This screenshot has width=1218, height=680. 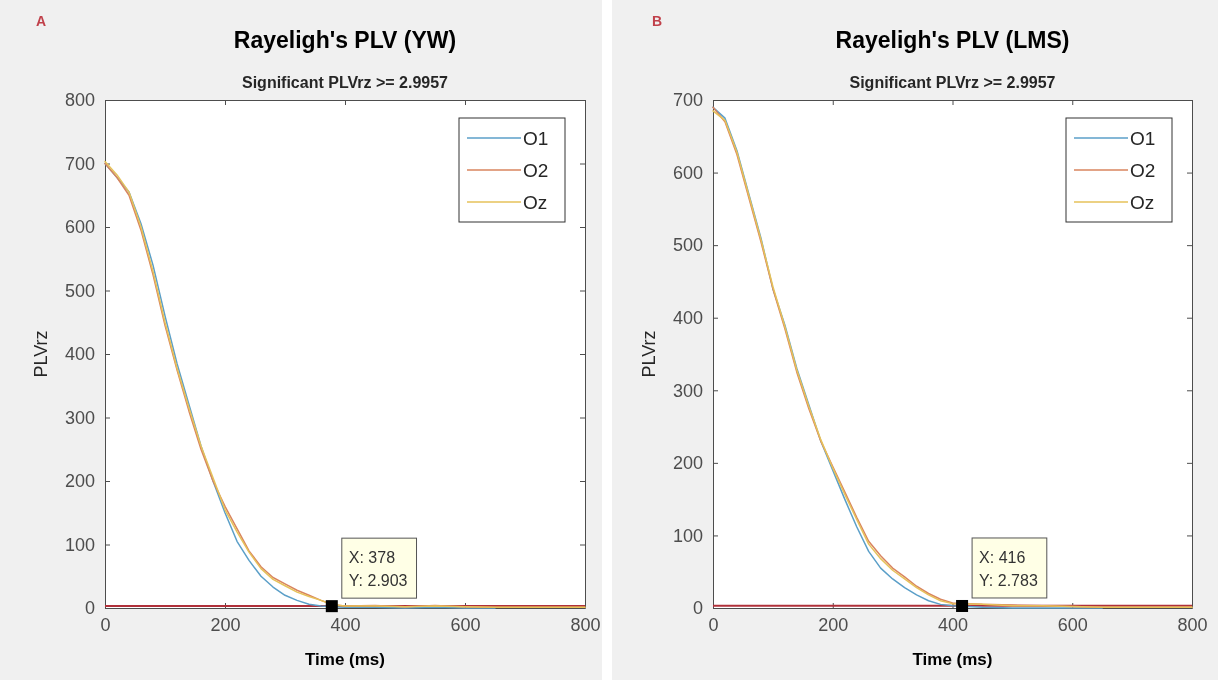 What do you see at coordinates (1008, 568) in the screenshot?
I see `annotation: X: 416 Y: 2.783` at bounding box center [1008, 568].